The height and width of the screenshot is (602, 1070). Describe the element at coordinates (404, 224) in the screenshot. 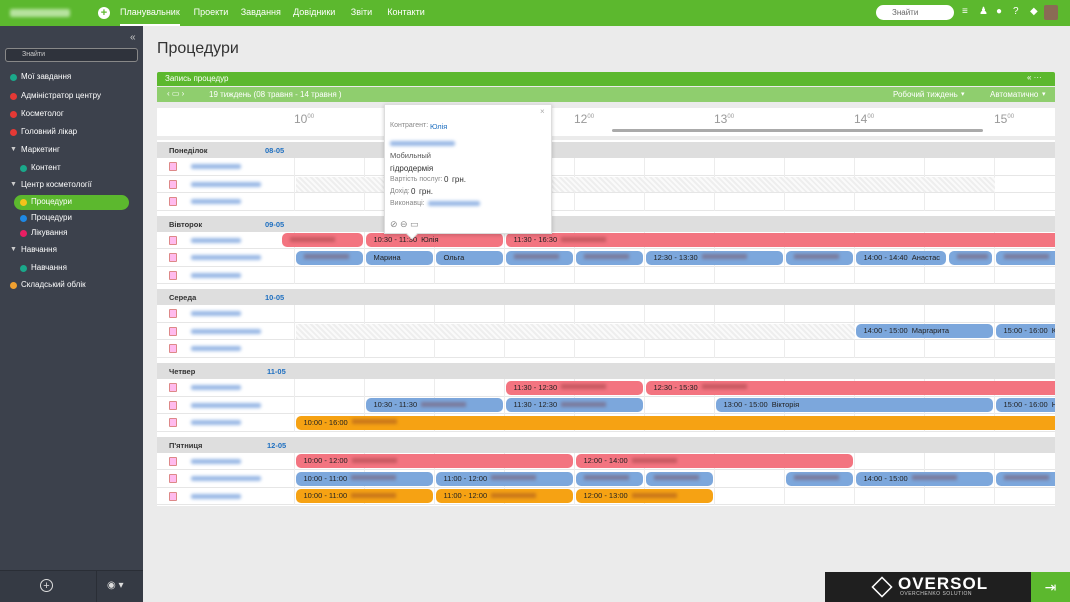

I see `popup-actions-btn: ⊘ ⊖ ▭` at that location.